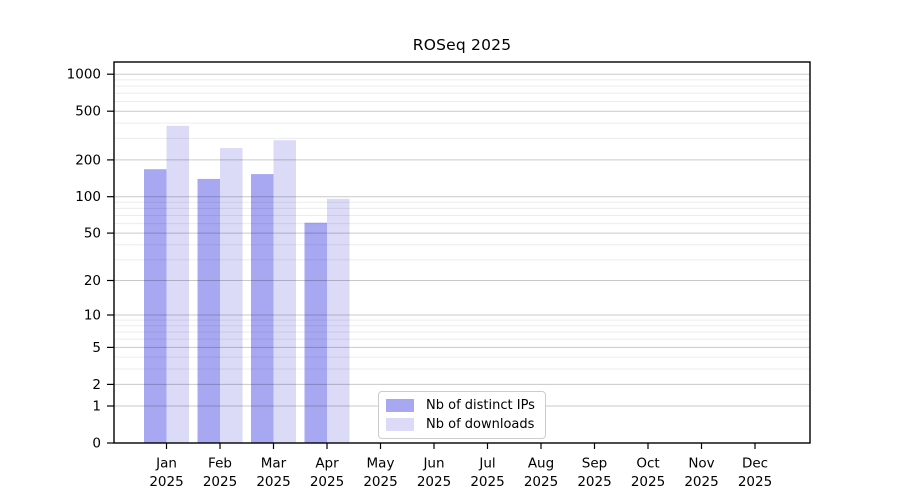 This screenshot has width=900, height=500. Describe the element at coordinates (96, 348) in the screenshot. I see `y-tick-label: 5` at that location.